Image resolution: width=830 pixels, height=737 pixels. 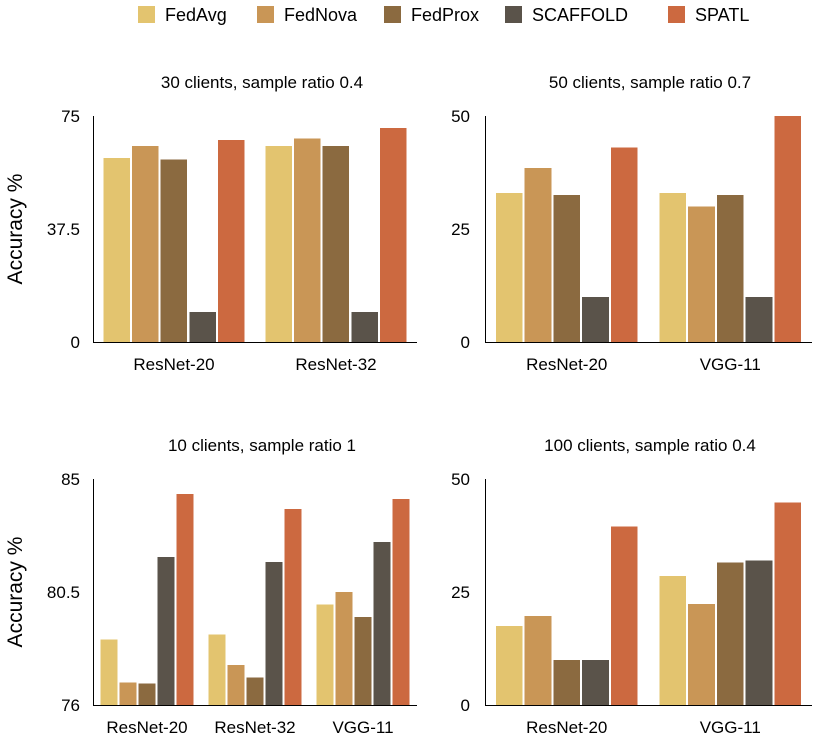 What do you see at coordinates (392, 14) in the screenshot?
I see `legend-swatch-fedprox` at bounding box center [392, 14].